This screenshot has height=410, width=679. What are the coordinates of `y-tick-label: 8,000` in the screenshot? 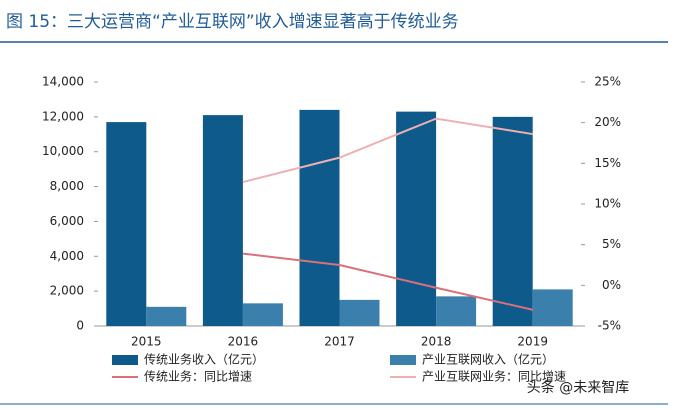 It's located at (67, 186).